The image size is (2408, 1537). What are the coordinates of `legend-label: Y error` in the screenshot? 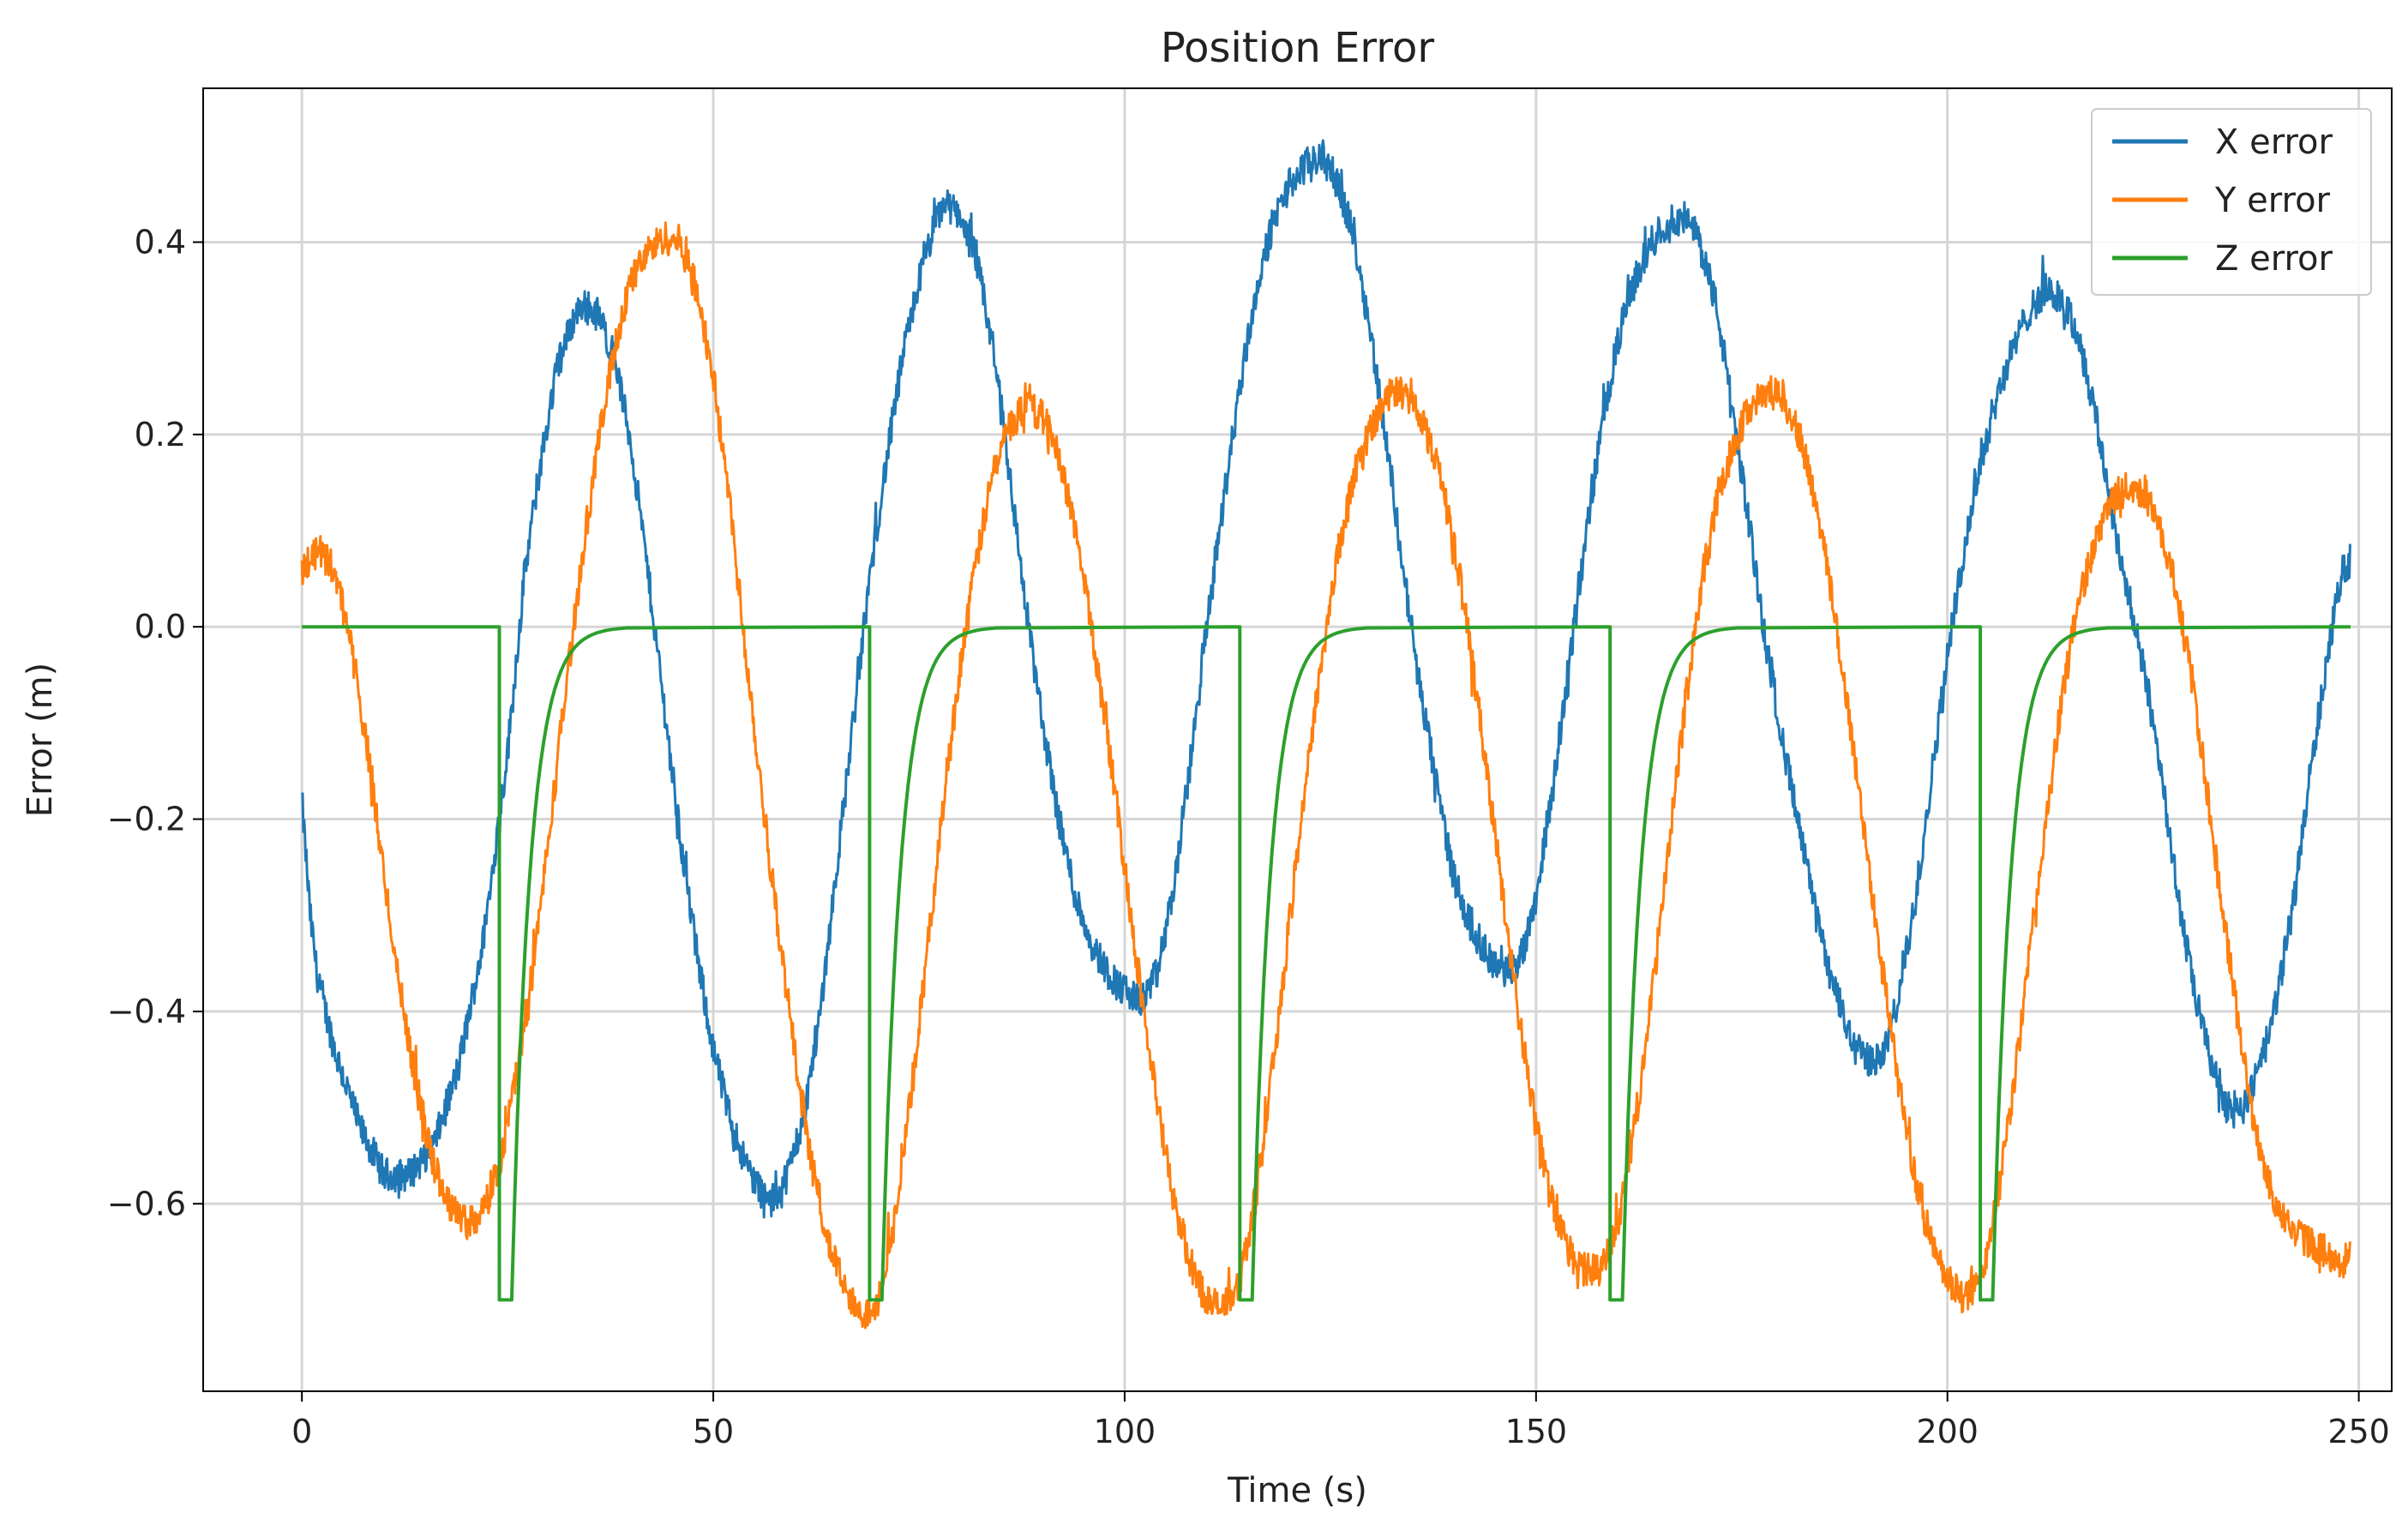 It's located at (2272, 200).